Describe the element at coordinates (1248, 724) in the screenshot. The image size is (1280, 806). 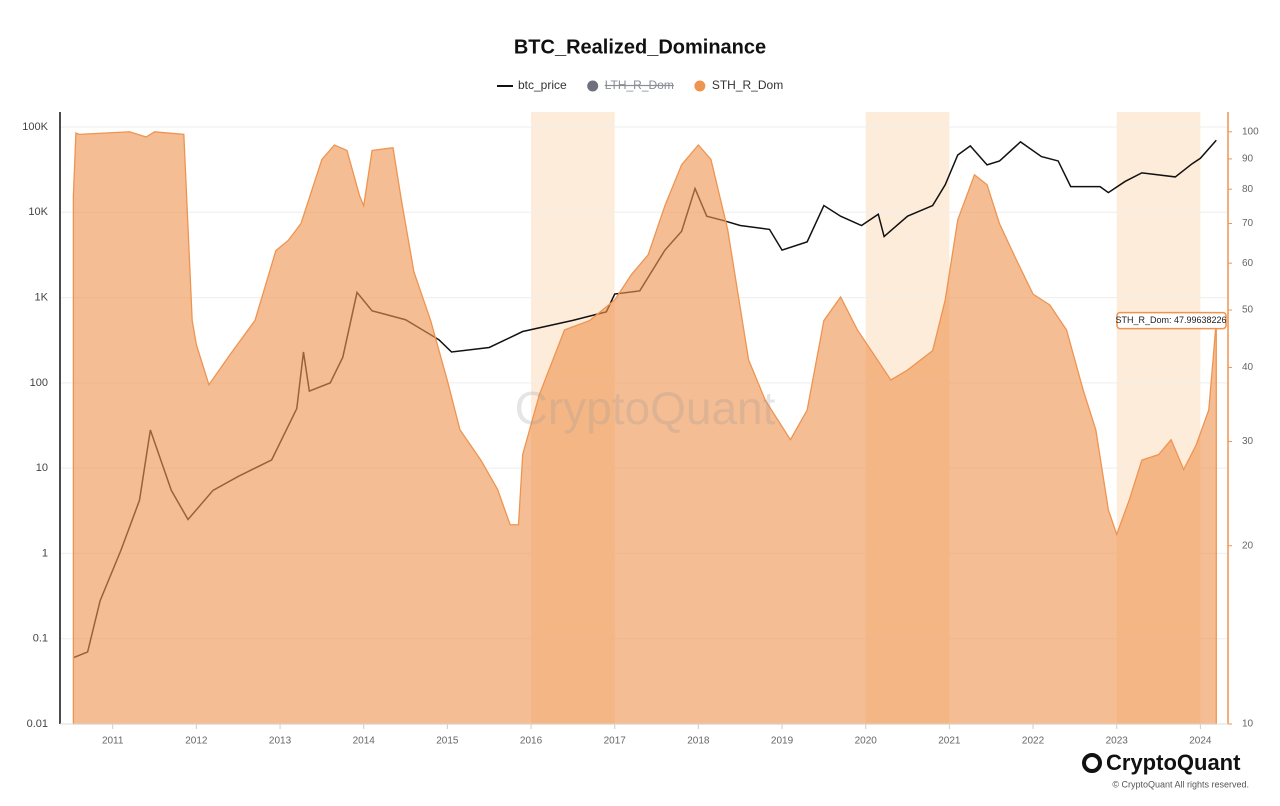
I see `y2-tick-label: 10` at that location.